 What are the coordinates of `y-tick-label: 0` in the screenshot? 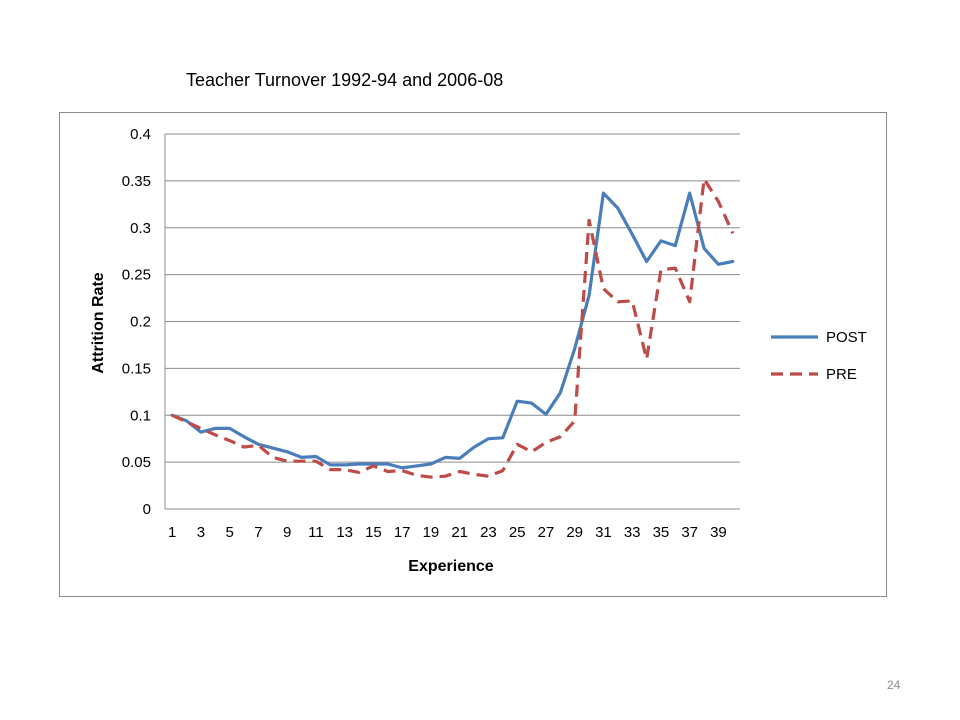 It's located at (147, 509).